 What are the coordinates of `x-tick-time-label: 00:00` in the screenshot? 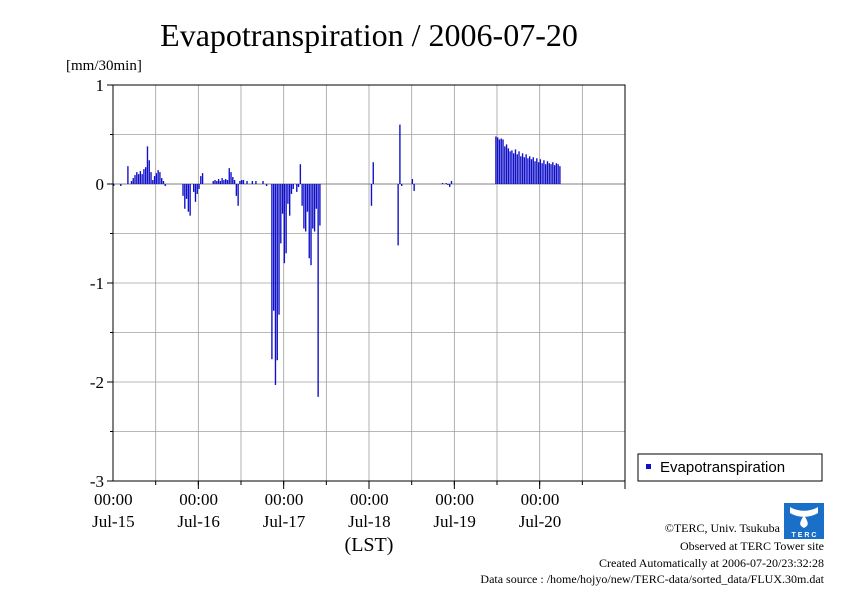 It's located at (198, 499).